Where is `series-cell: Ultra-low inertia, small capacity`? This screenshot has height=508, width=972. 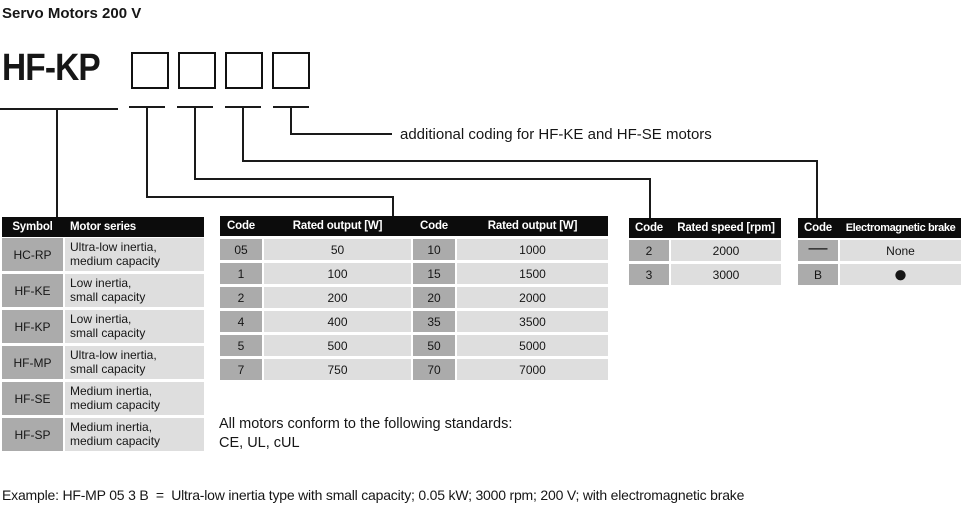
series-cell: Ultra-low inertia, small capacity is located at coordinates (134, 362).